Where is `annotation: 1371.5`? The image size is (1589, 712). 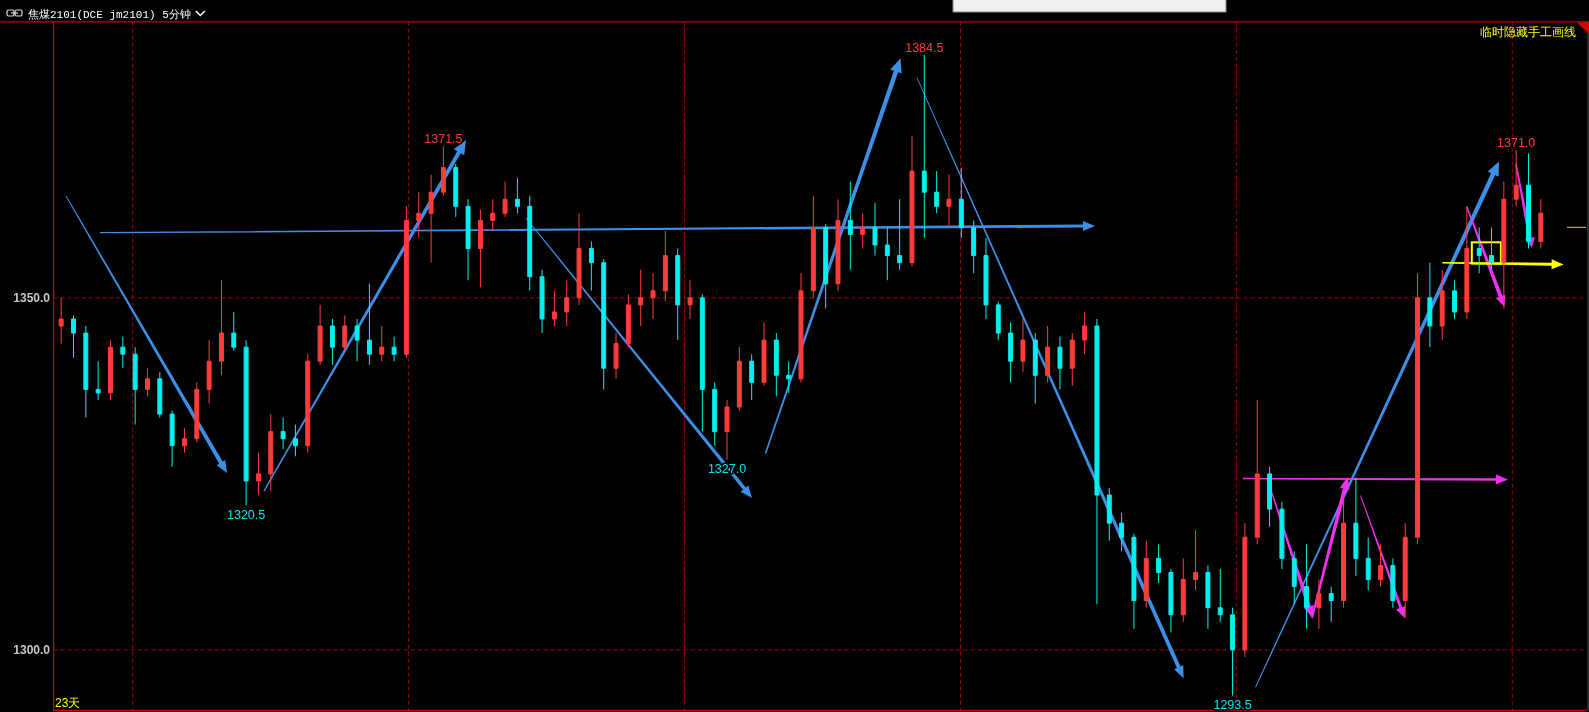
annotation: 1371.5 is located at coordinates (443, 139).